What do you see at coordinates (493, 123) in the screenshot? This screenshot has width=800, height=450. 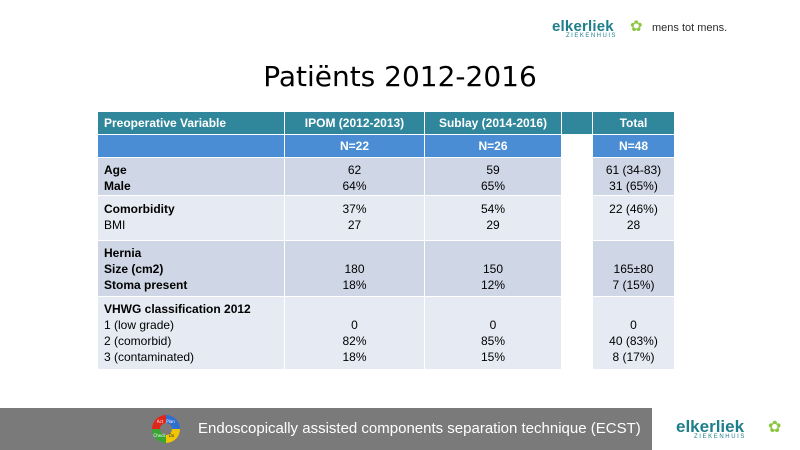 I see `header-sublay: Sublay (2014-2016)` at bounding box center [493, 123].